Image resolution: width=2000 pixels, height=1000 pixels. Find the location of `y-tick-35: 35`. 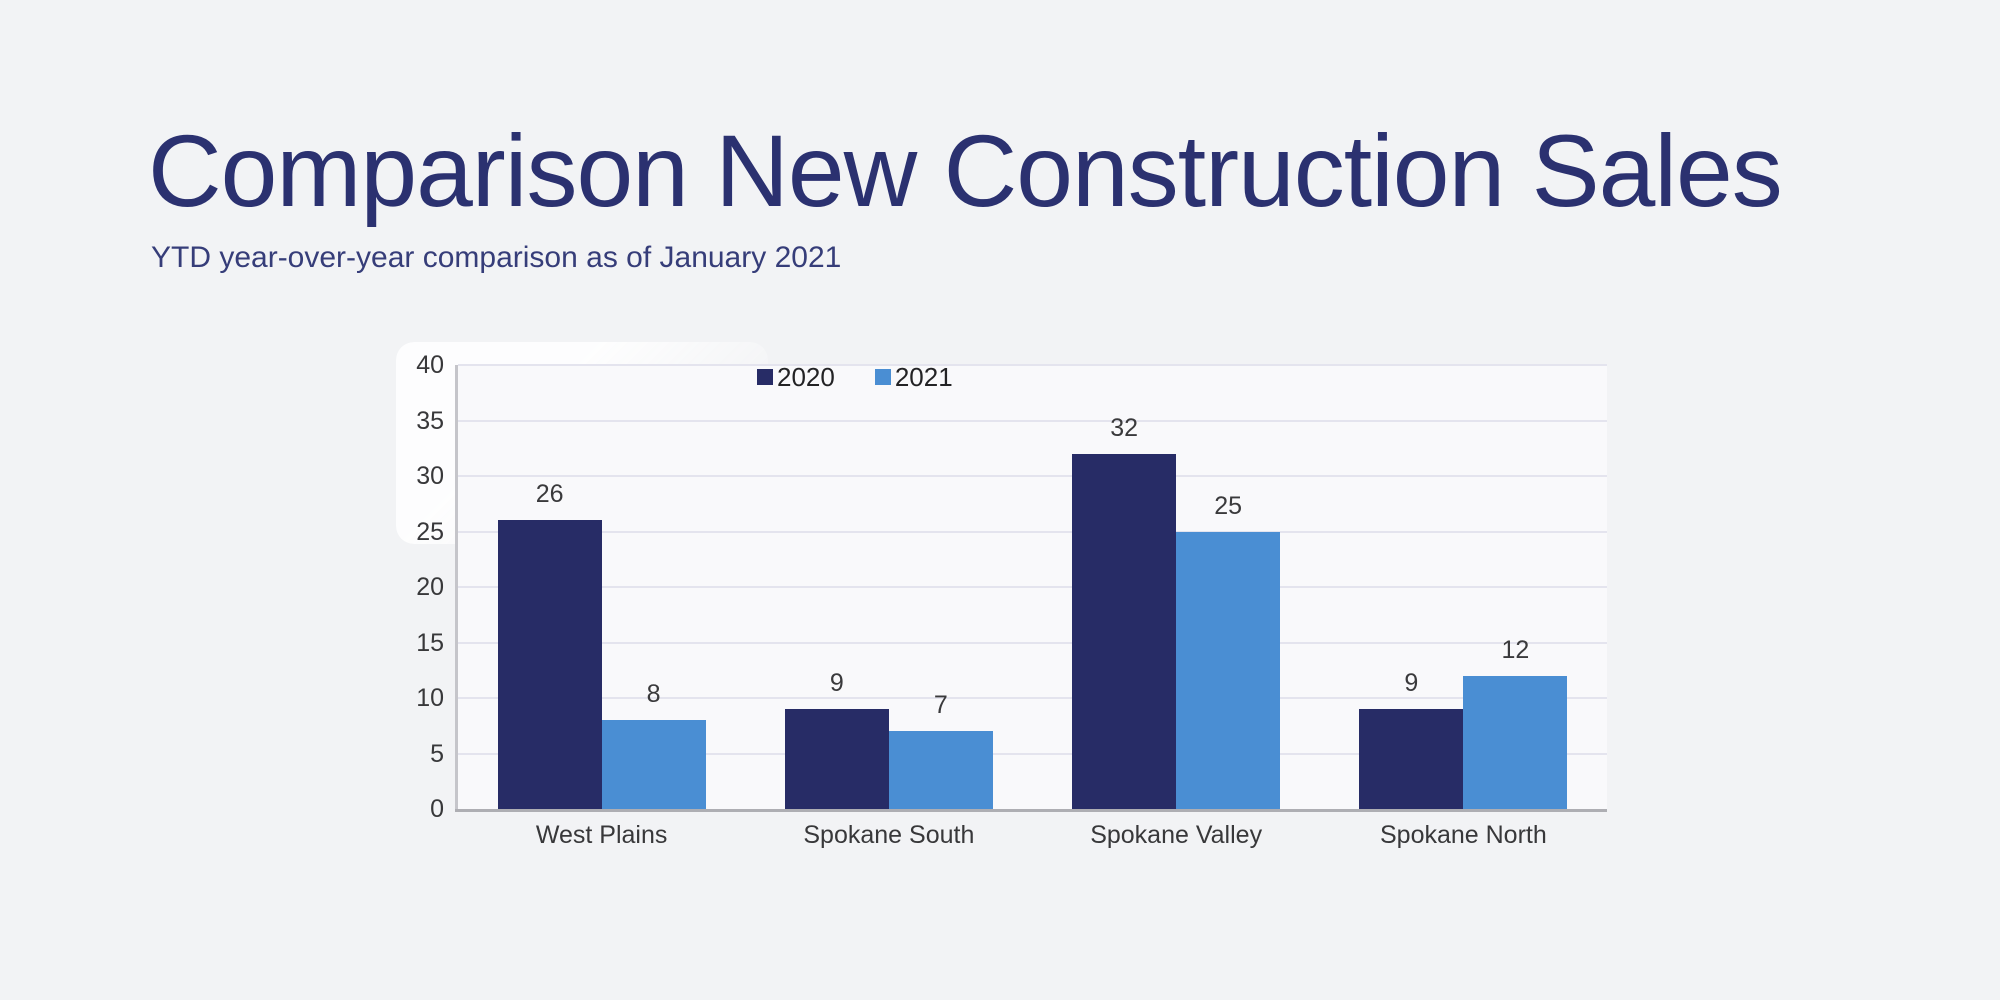

y-tick-35: 35 is located at coordinates (430, 420).